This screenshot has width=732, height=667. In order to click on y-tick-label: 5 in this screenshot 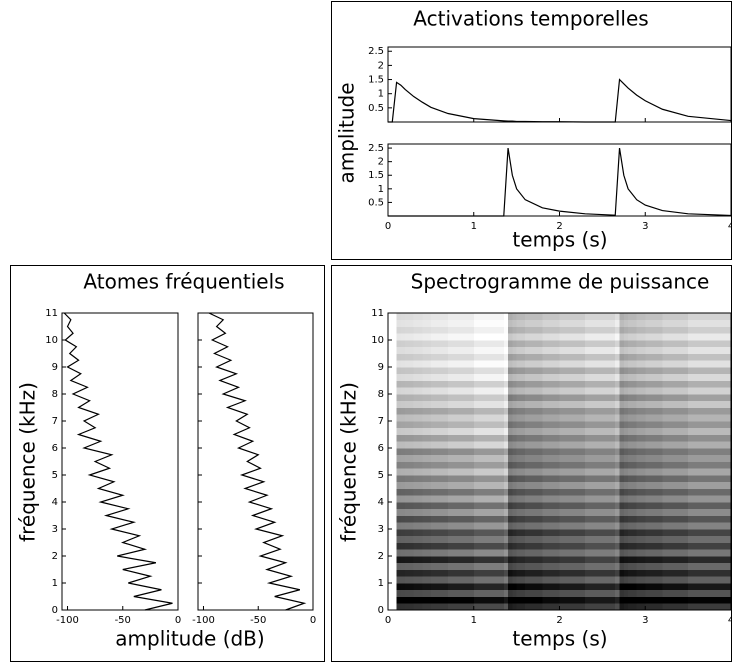, I will do `click(55, 475)`.